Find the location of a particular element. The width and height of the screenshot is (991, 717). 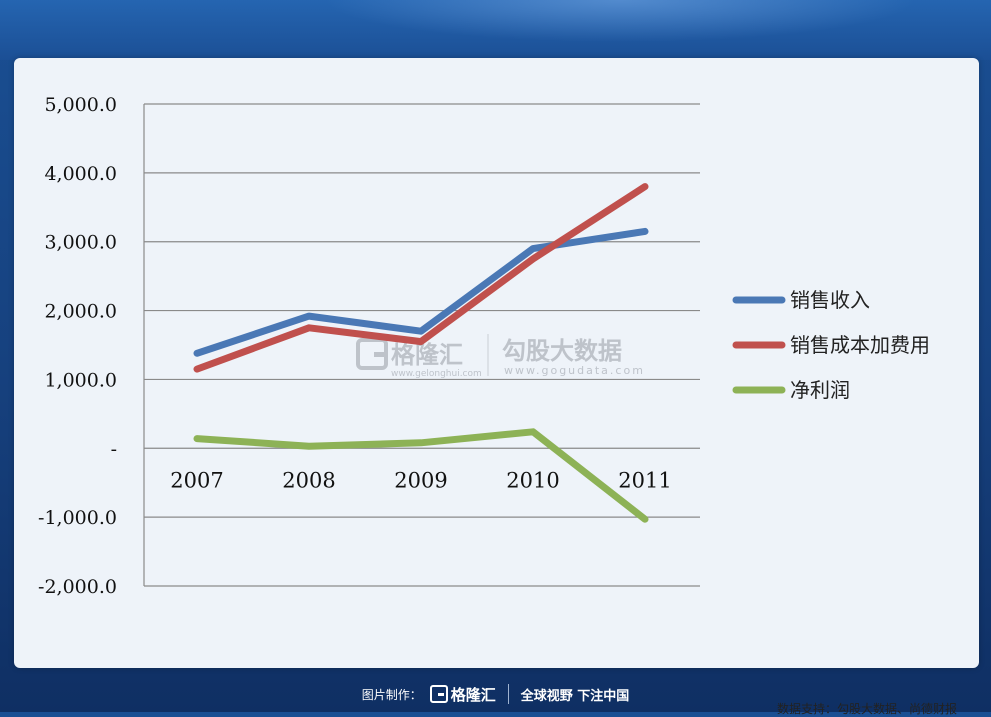

footer: 图片制作： 格隆汇 全球视野 下注中国 is located at coordinates (495, 694).